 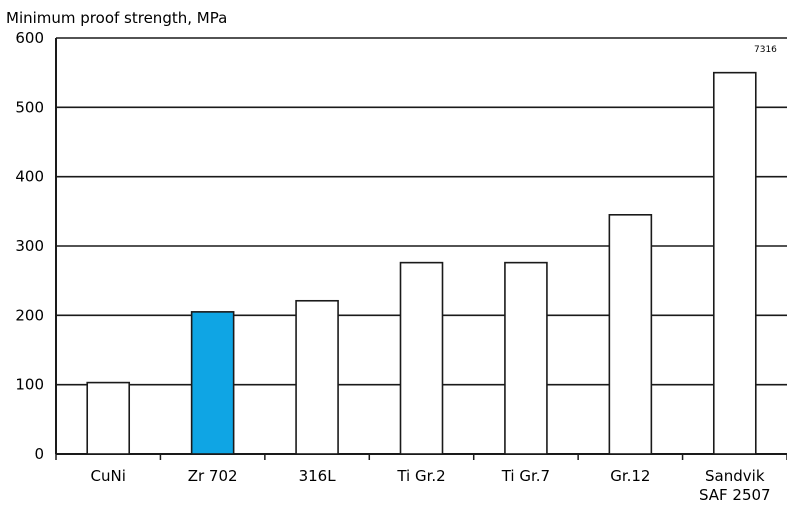 I want to click on y-tick-label: 500, so click(x=29, y=107).